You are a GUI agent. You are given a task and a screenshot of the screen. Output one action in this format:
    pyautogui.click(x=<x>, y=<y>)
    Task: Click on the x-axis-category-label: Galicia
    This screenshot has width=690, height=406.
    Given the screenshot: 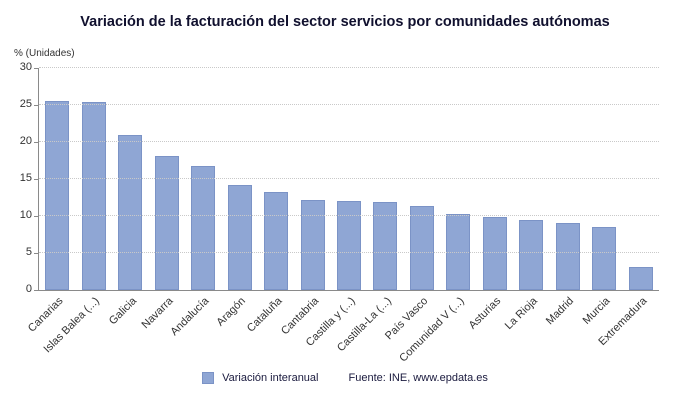 What is the action you would take?
    pyautogui.click(x=122, y=311)
    